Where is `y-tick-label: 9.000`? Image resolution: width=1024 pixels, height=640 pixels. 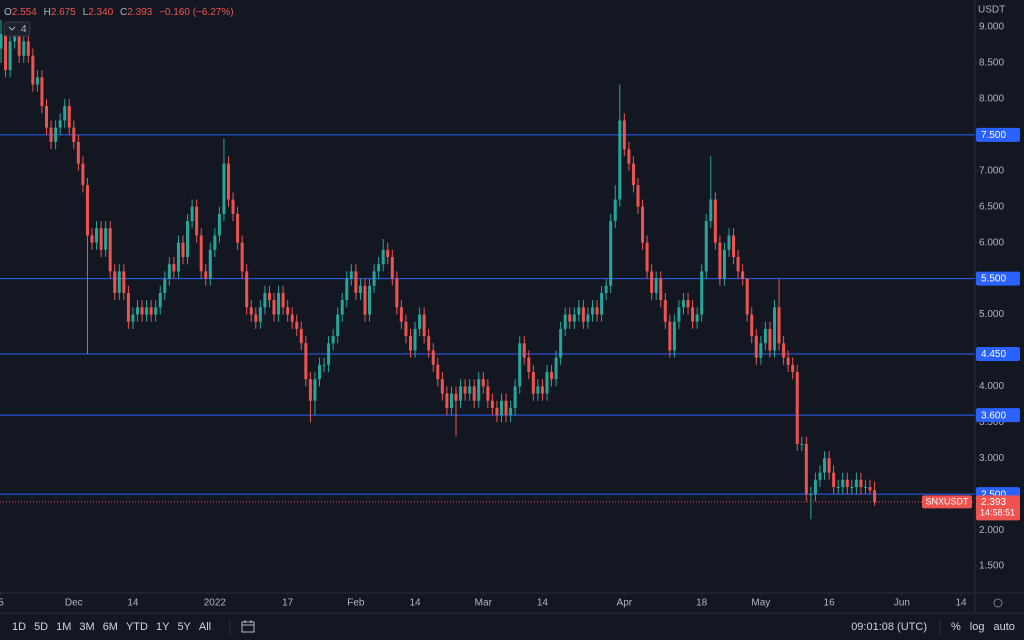 y-tick-label: 9.000 is located at coordinates (991, 27).